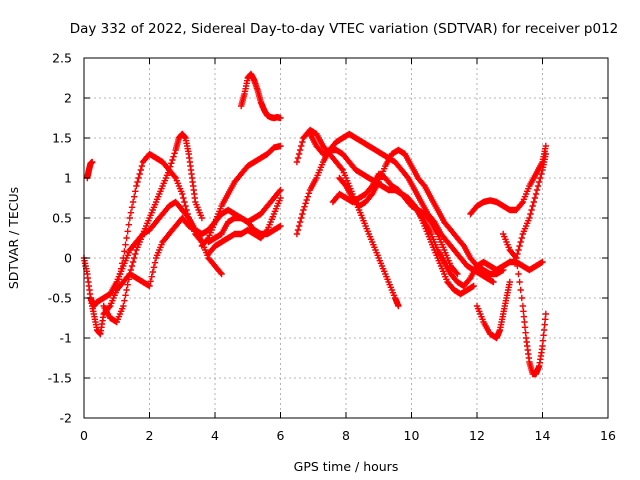 This screenshot has height=480, width=640. Describe the element at coordinates (412, 435) in the screenshot. I see `x-tick-label: 10` at that location.